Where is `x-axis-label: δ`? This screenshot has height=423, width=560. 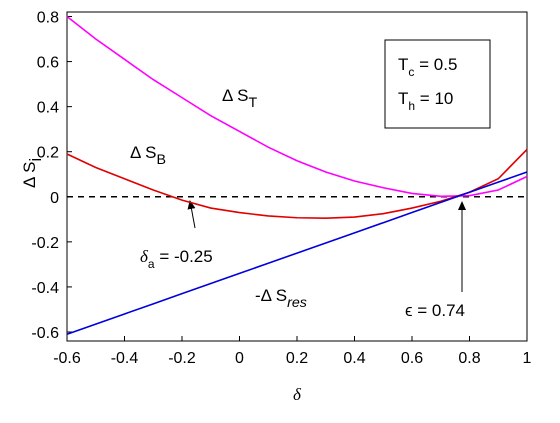 x-axis-label: δ is located at coordinates (297, 394).